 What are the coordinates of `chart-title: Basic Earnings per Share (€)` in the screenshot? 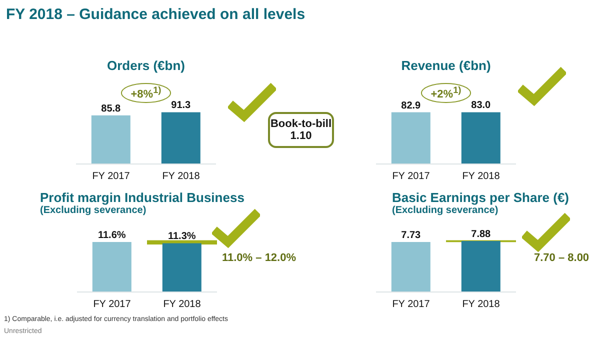 It's located at (481, 197).